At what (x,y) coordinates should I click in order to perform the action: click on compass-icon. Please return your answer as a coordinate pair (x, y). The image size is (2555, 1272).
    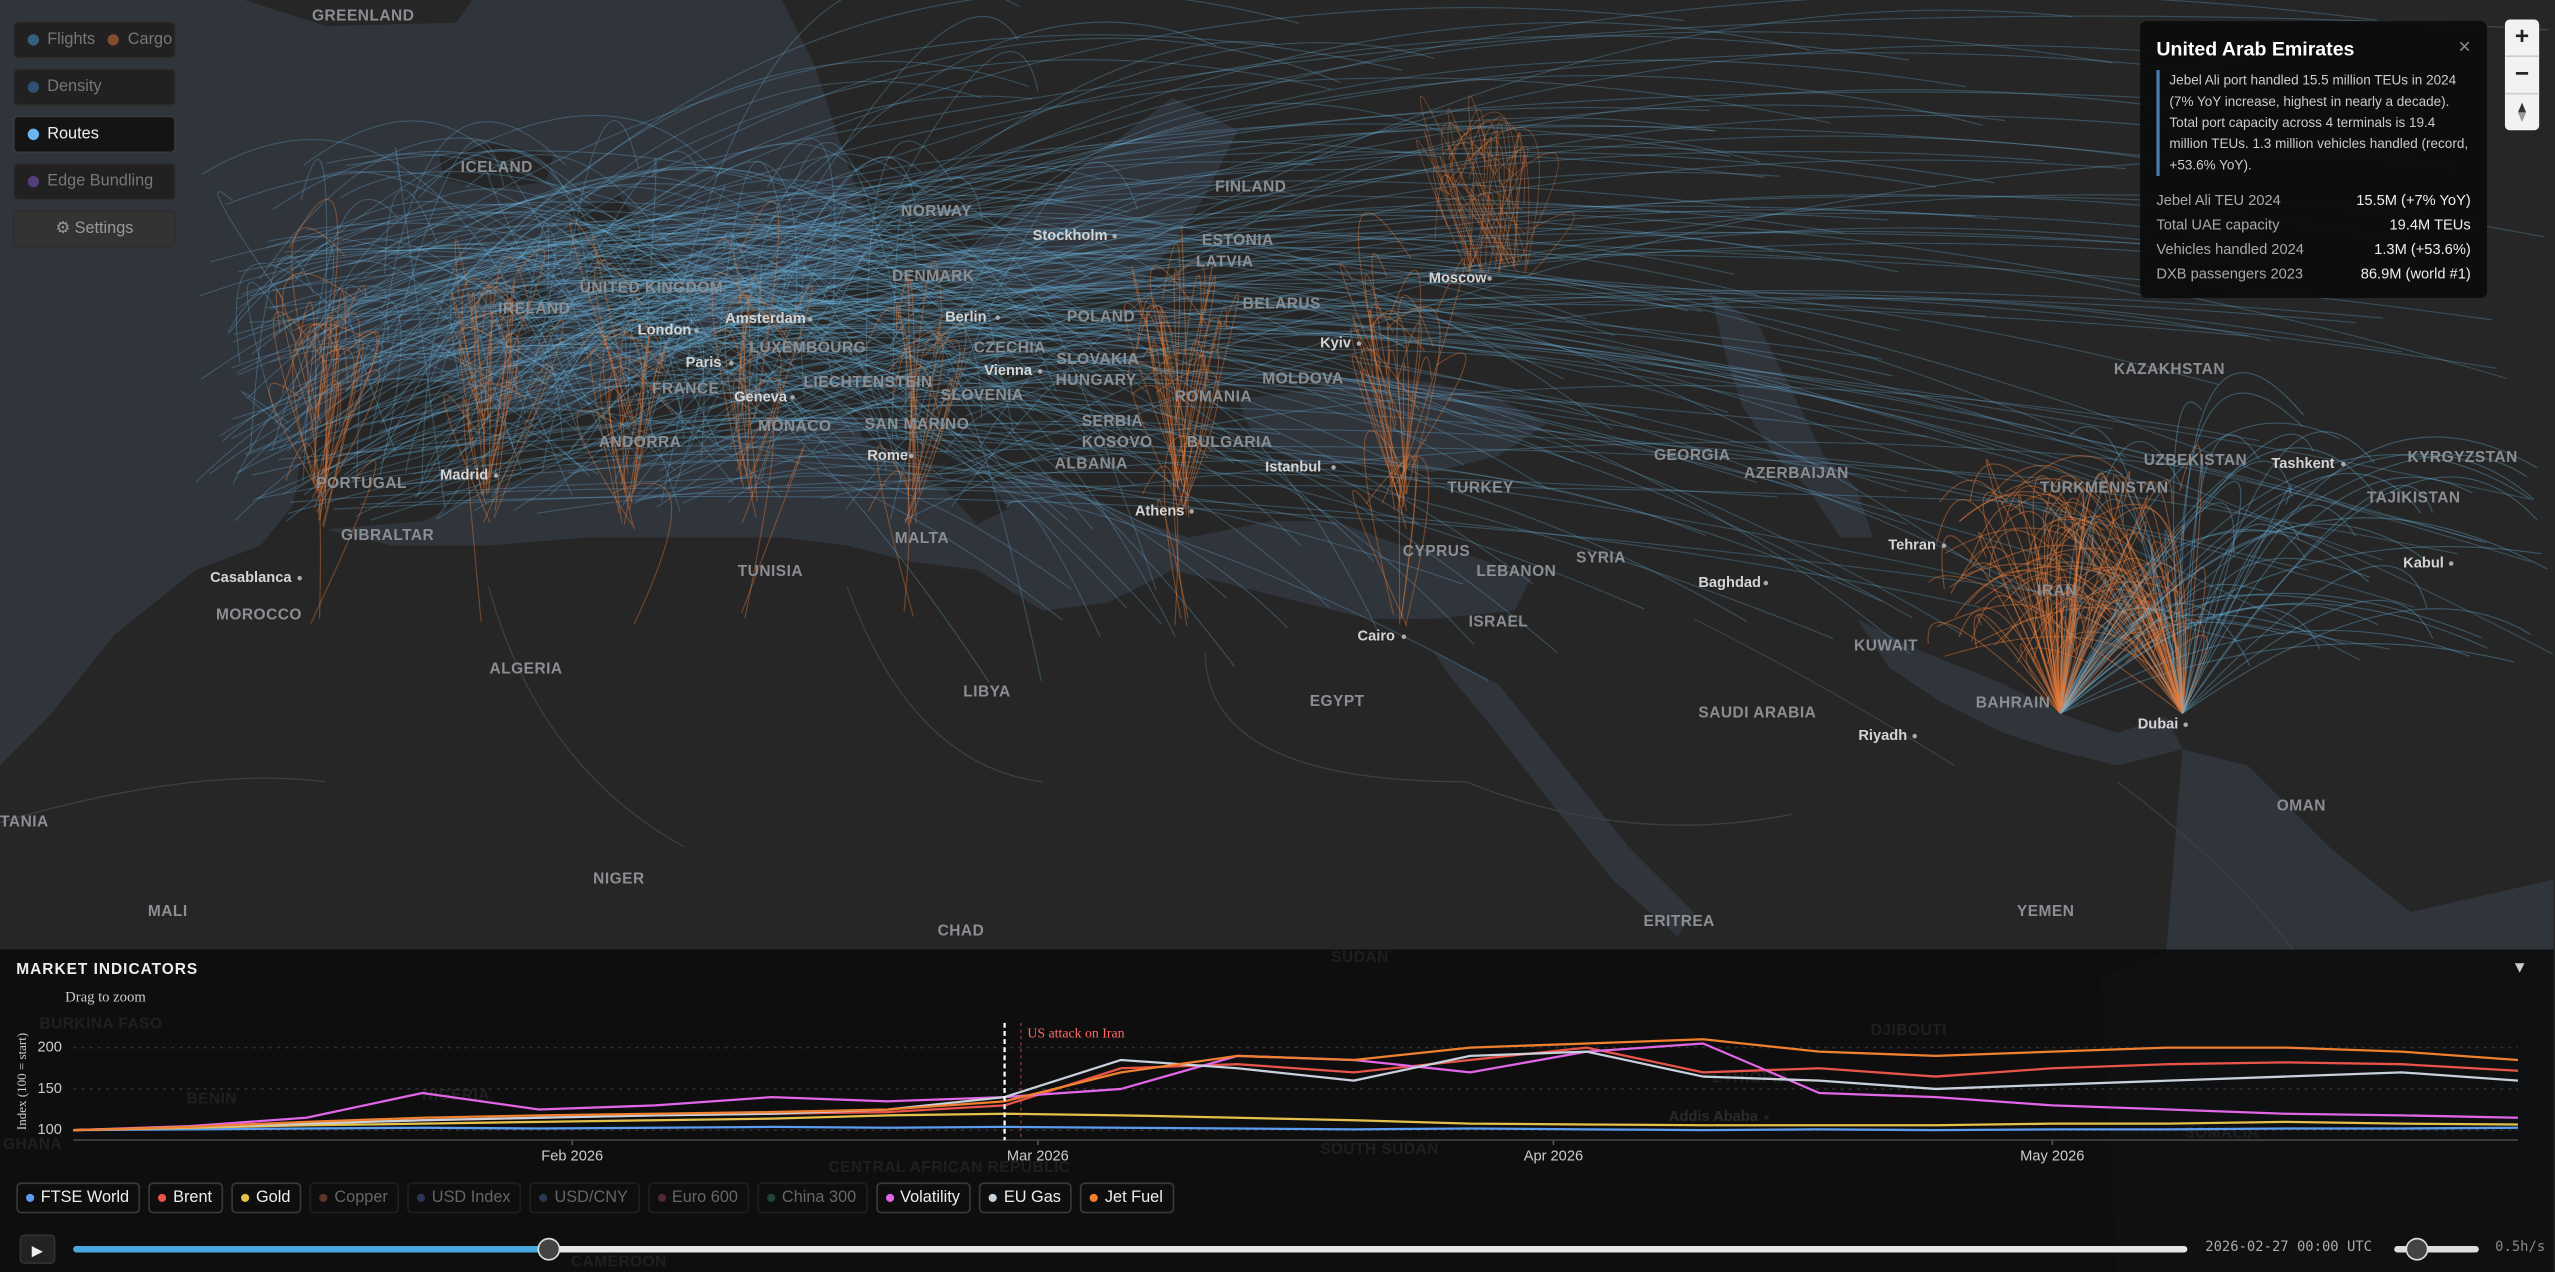
    Looking at the image, I should click on (2522, 112).